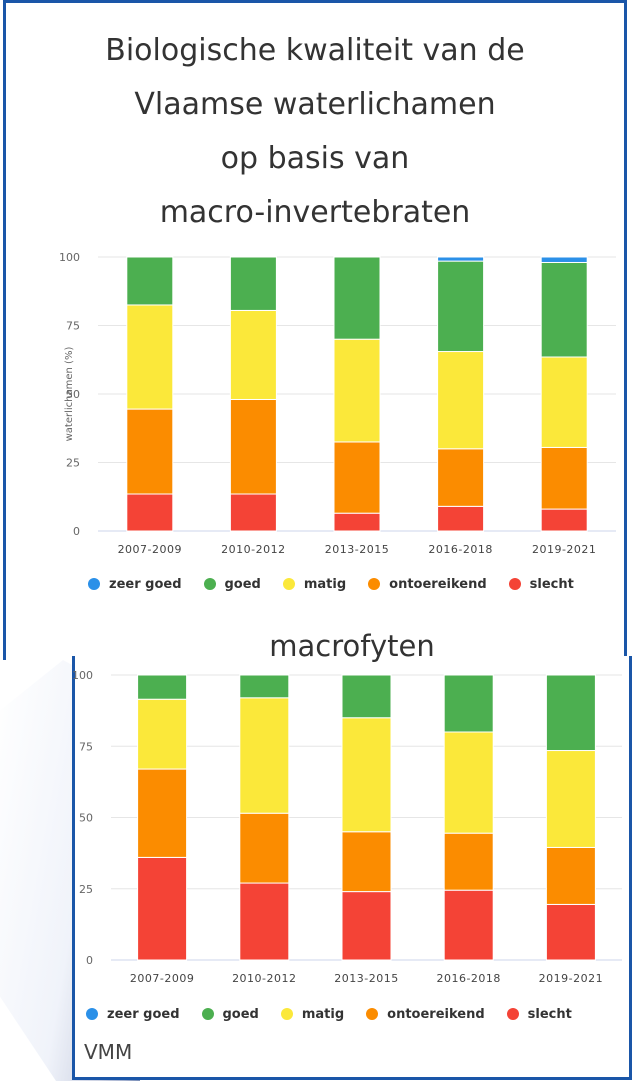 Image resolution: width=641 pixels, height=1081 pixels. I want to click on y-axis-label: waterlichamen (%), so click(69, 394).